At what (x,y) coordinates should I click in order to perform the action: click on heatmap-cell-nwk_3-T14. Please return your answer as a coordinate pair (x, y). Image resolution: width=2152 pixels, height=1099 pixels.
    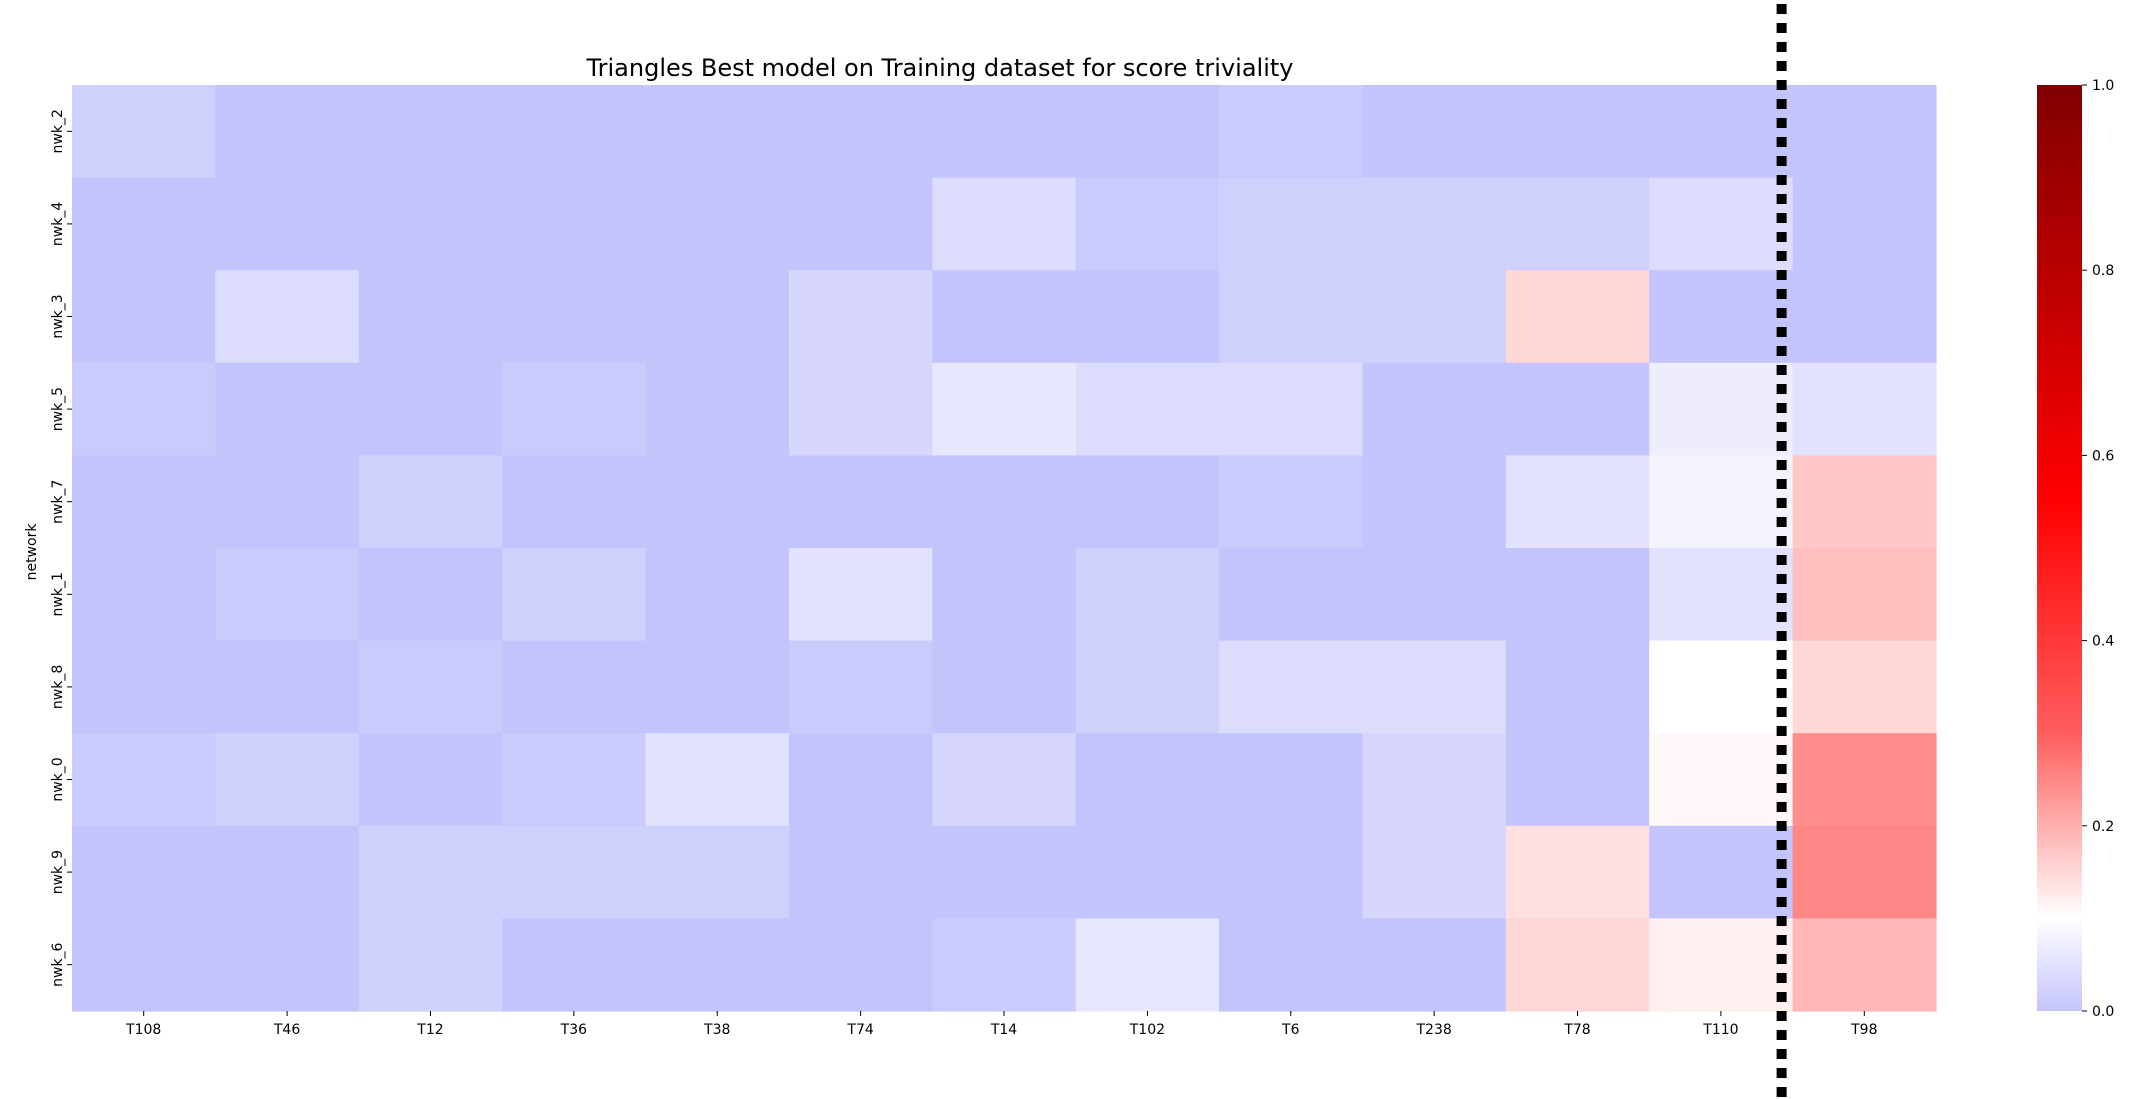
    Looking at the image, I should click on (1004, 317).